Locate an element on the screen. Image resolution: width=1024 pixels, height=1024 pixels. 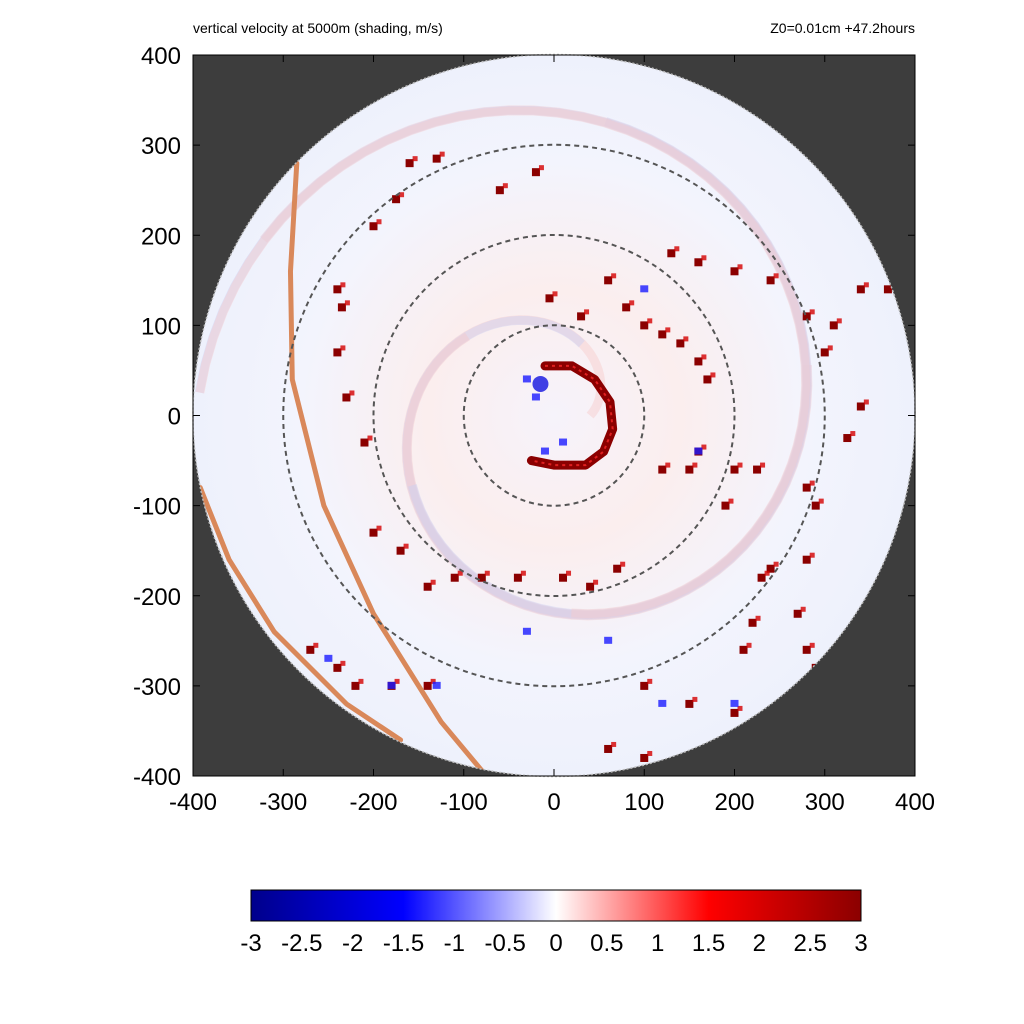
colorbar-tick-label: -2 is located at coordinates (352, 943).